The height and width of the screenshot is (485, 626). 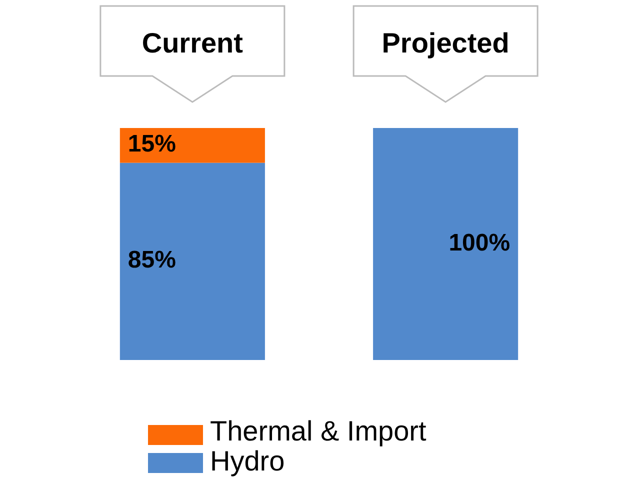 I want to click on data-label: 85%, so click(x=152, y=260).